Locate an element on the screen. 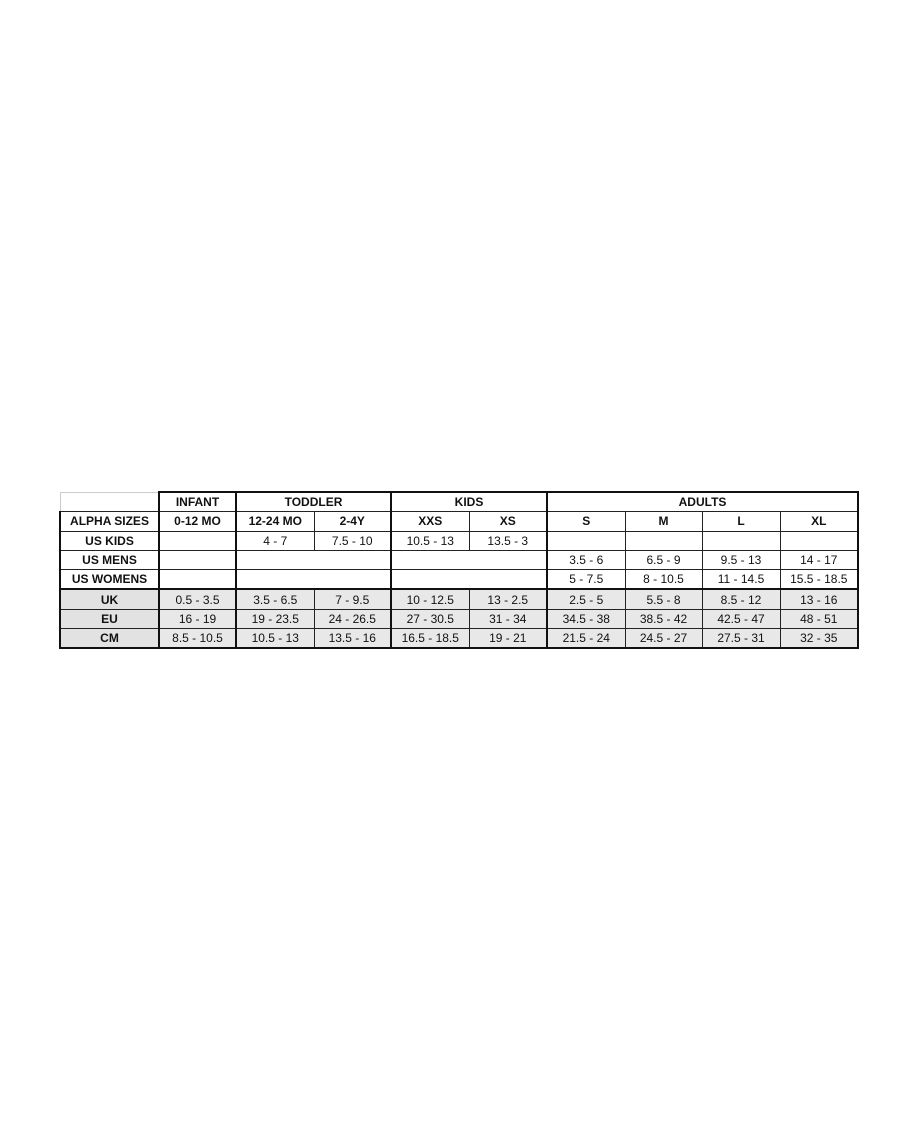 The image size is (916, 1146). size-cell: 3.5 - 6.5 is located at coordinates (275, 599).